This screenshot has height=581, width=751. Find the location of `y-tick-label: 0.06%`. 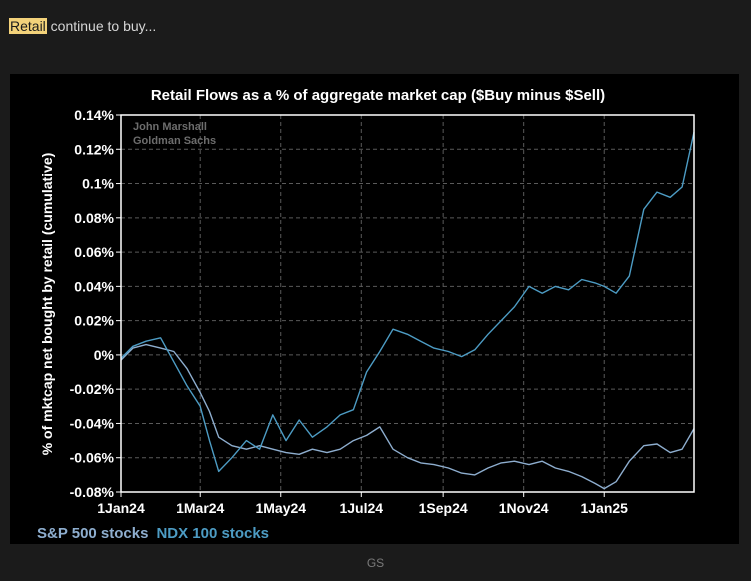

y-tick-label: 0.06% is located at coordinates (94, 252).